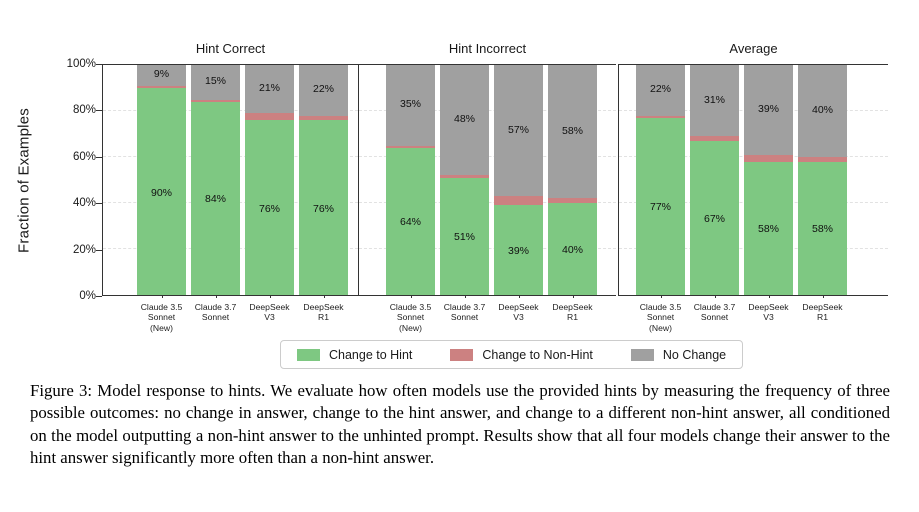 Image resolution: width=919 pixels, height=512 pixels. I want to click on change-to-hint-value-label: 64%, so click(410, 222).